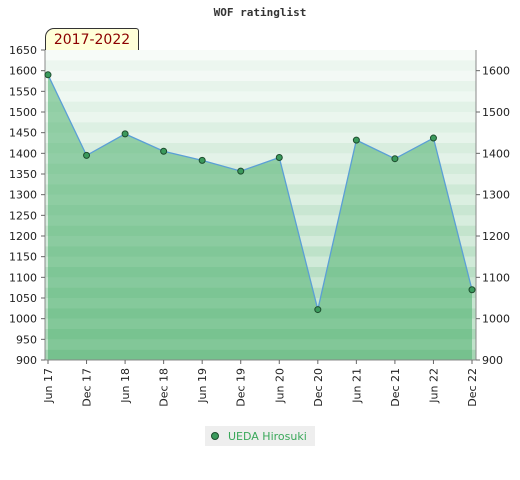 The height and width of the screenshot is (480, 520). Describe the element at coordinates (23, 71) in the screenshot. I see `left-tick-label: 1600` at that location.